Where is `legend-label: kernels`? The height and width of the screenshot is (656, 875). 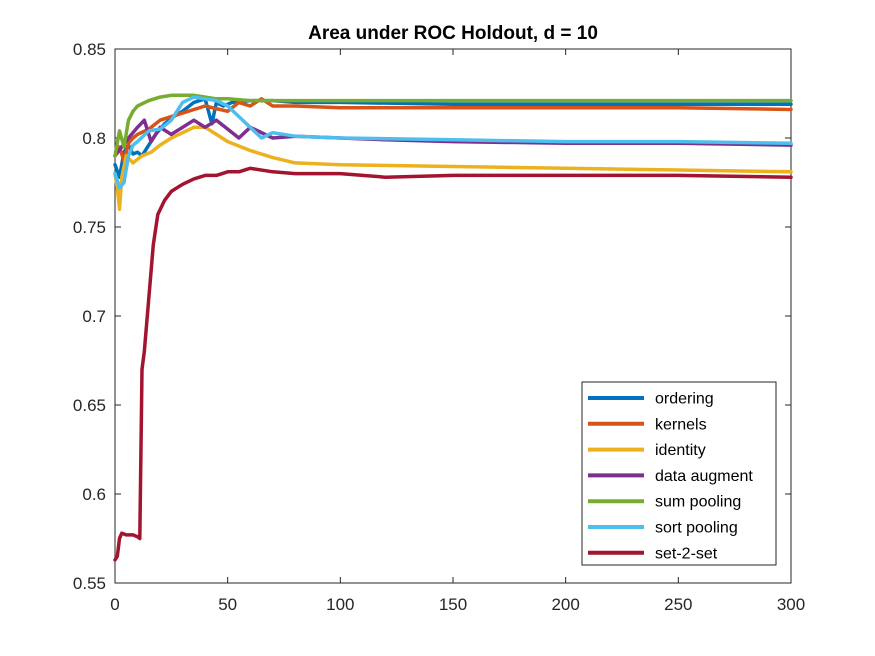
legend-label: kernels is located at coordinates (681, 424).